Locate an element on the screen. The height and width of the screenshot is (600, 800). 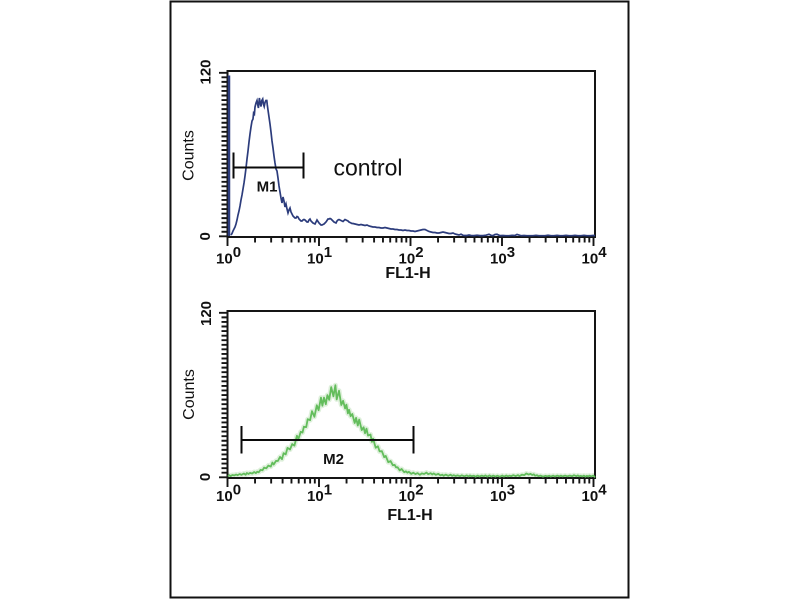
svg-text: M2 is located at coordinates (333, 459).